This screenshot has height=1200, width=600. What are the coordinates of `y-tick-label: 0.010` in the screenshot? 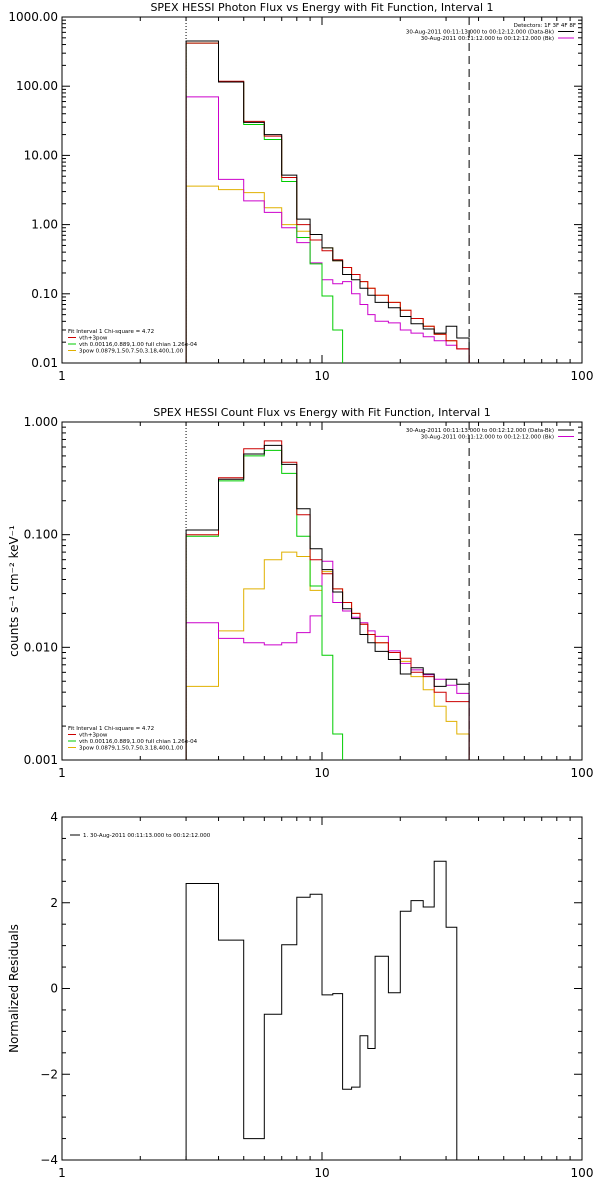 It's located at (41, 647).